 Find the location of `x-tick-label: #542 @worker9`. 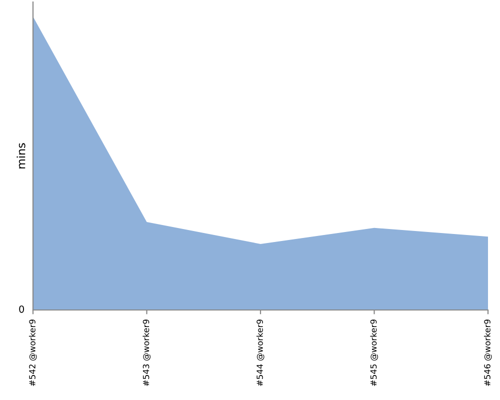

x-tick-label: #542 @worker9 is located at coordinates (32, 353).